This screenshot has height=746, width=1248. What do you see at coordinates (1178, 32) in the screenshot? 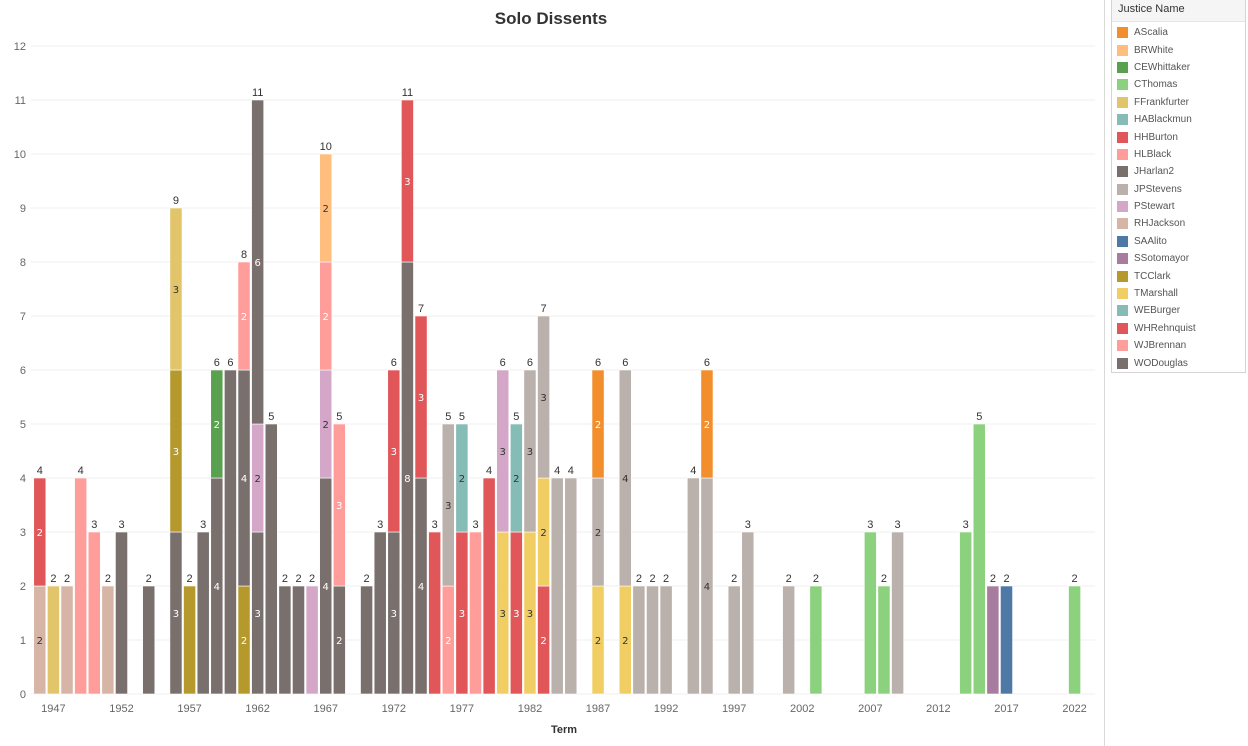
I see `legend-item-AScalia: AScalia` at bounding box center [1178, 32].